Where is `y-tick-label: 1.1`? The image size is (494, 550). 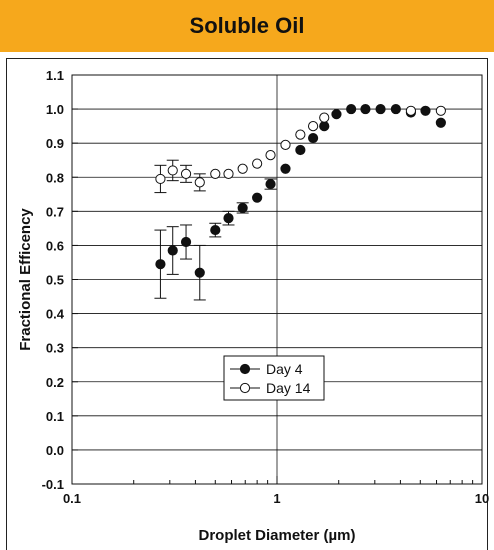
y-tick-label: 1.1 is located at coordinates (55, 75).